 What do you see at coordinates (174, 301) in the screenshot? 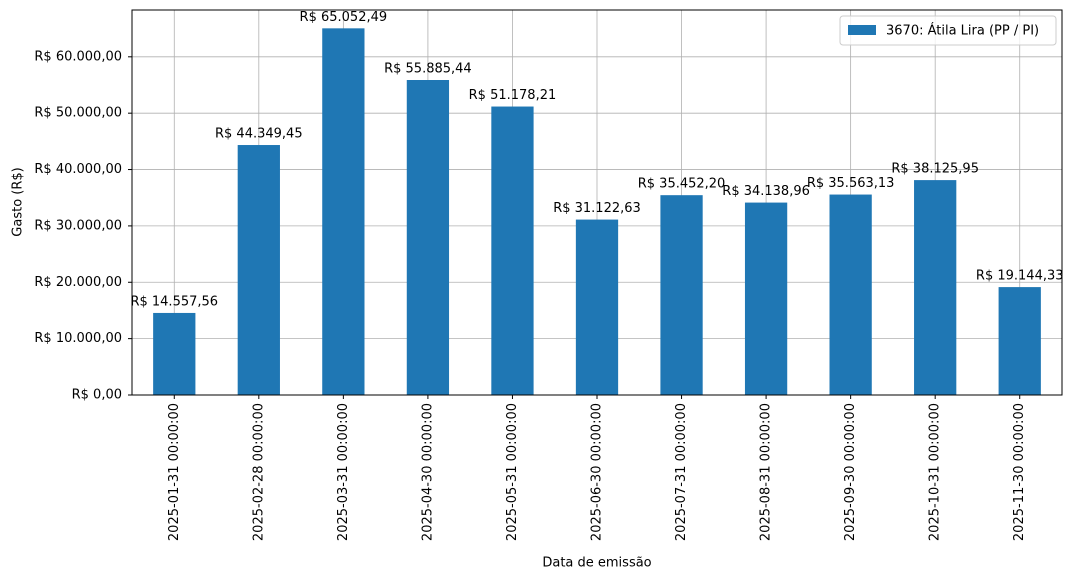
I see `value-label: R$ 14.557,56` at bounding box center [174, 301].